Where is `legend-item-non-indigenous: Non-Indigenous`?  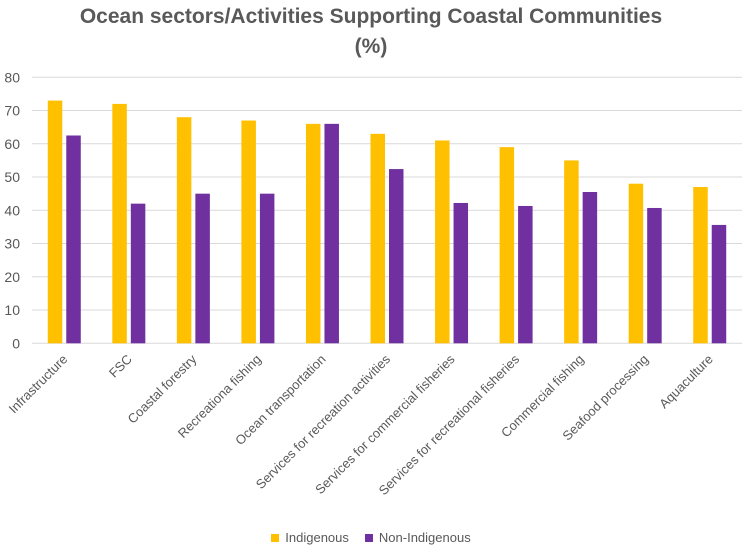
legend-item-non-indigenous: Non-Indigenous is located at coordinates (417, 537).